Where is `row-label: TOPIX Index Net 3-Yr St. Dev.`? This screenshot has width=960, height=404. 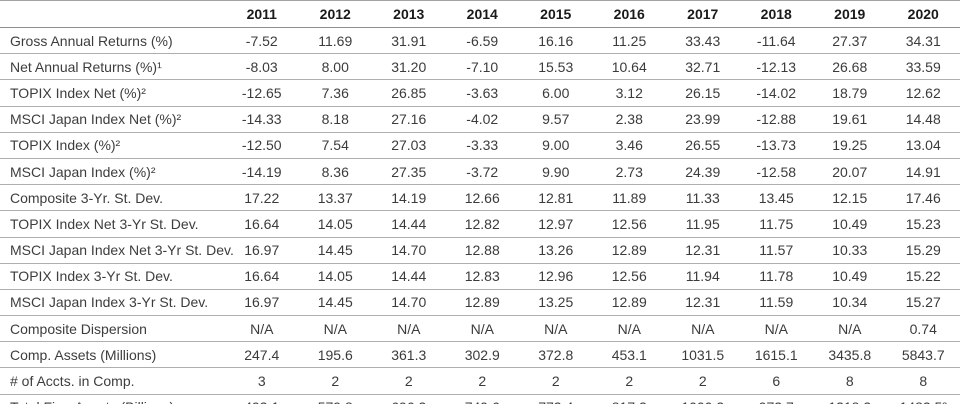
row-label: TOPIX Index Net 3-Yr St. Dev. is located at coordinates (112, 224).